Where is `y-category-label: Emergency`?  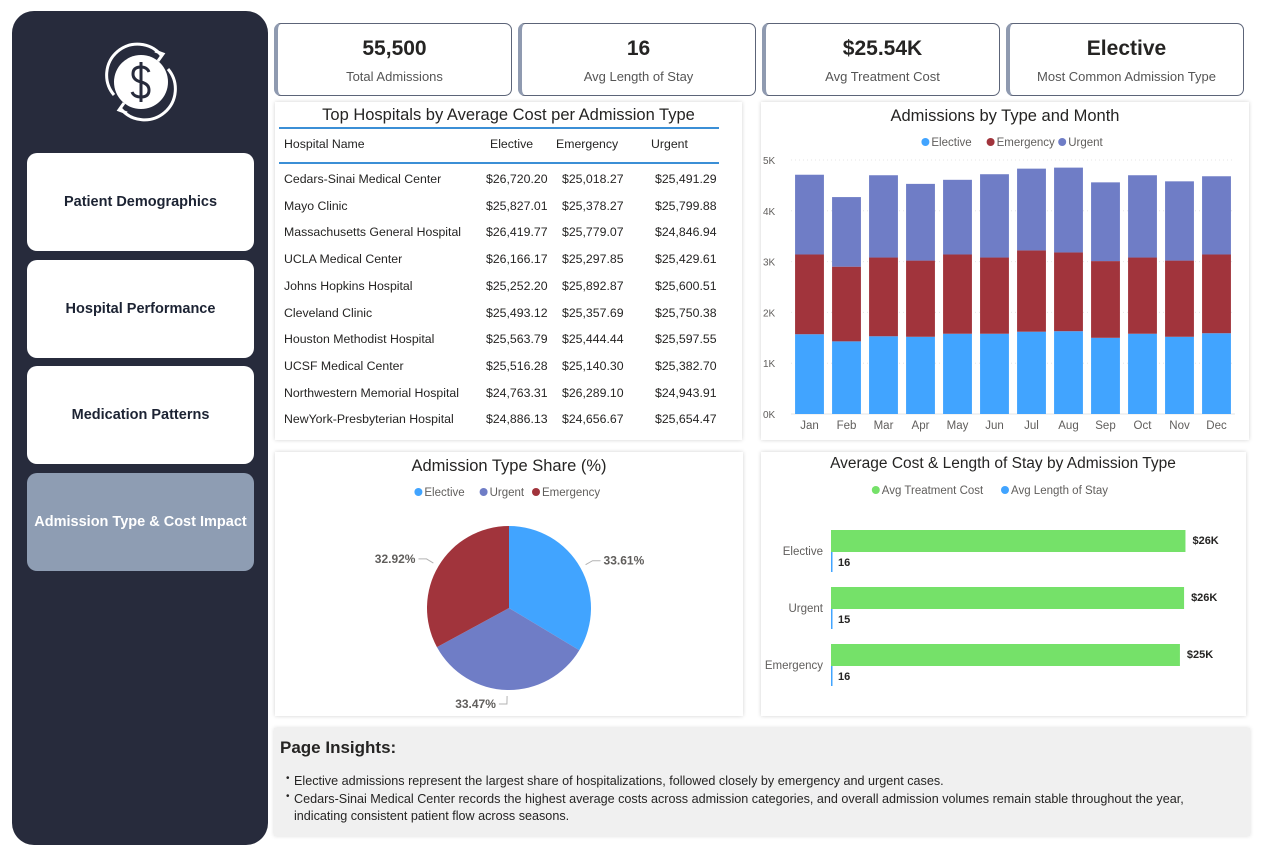
y-category-label: Emergency is located at coordinates (794, 666).